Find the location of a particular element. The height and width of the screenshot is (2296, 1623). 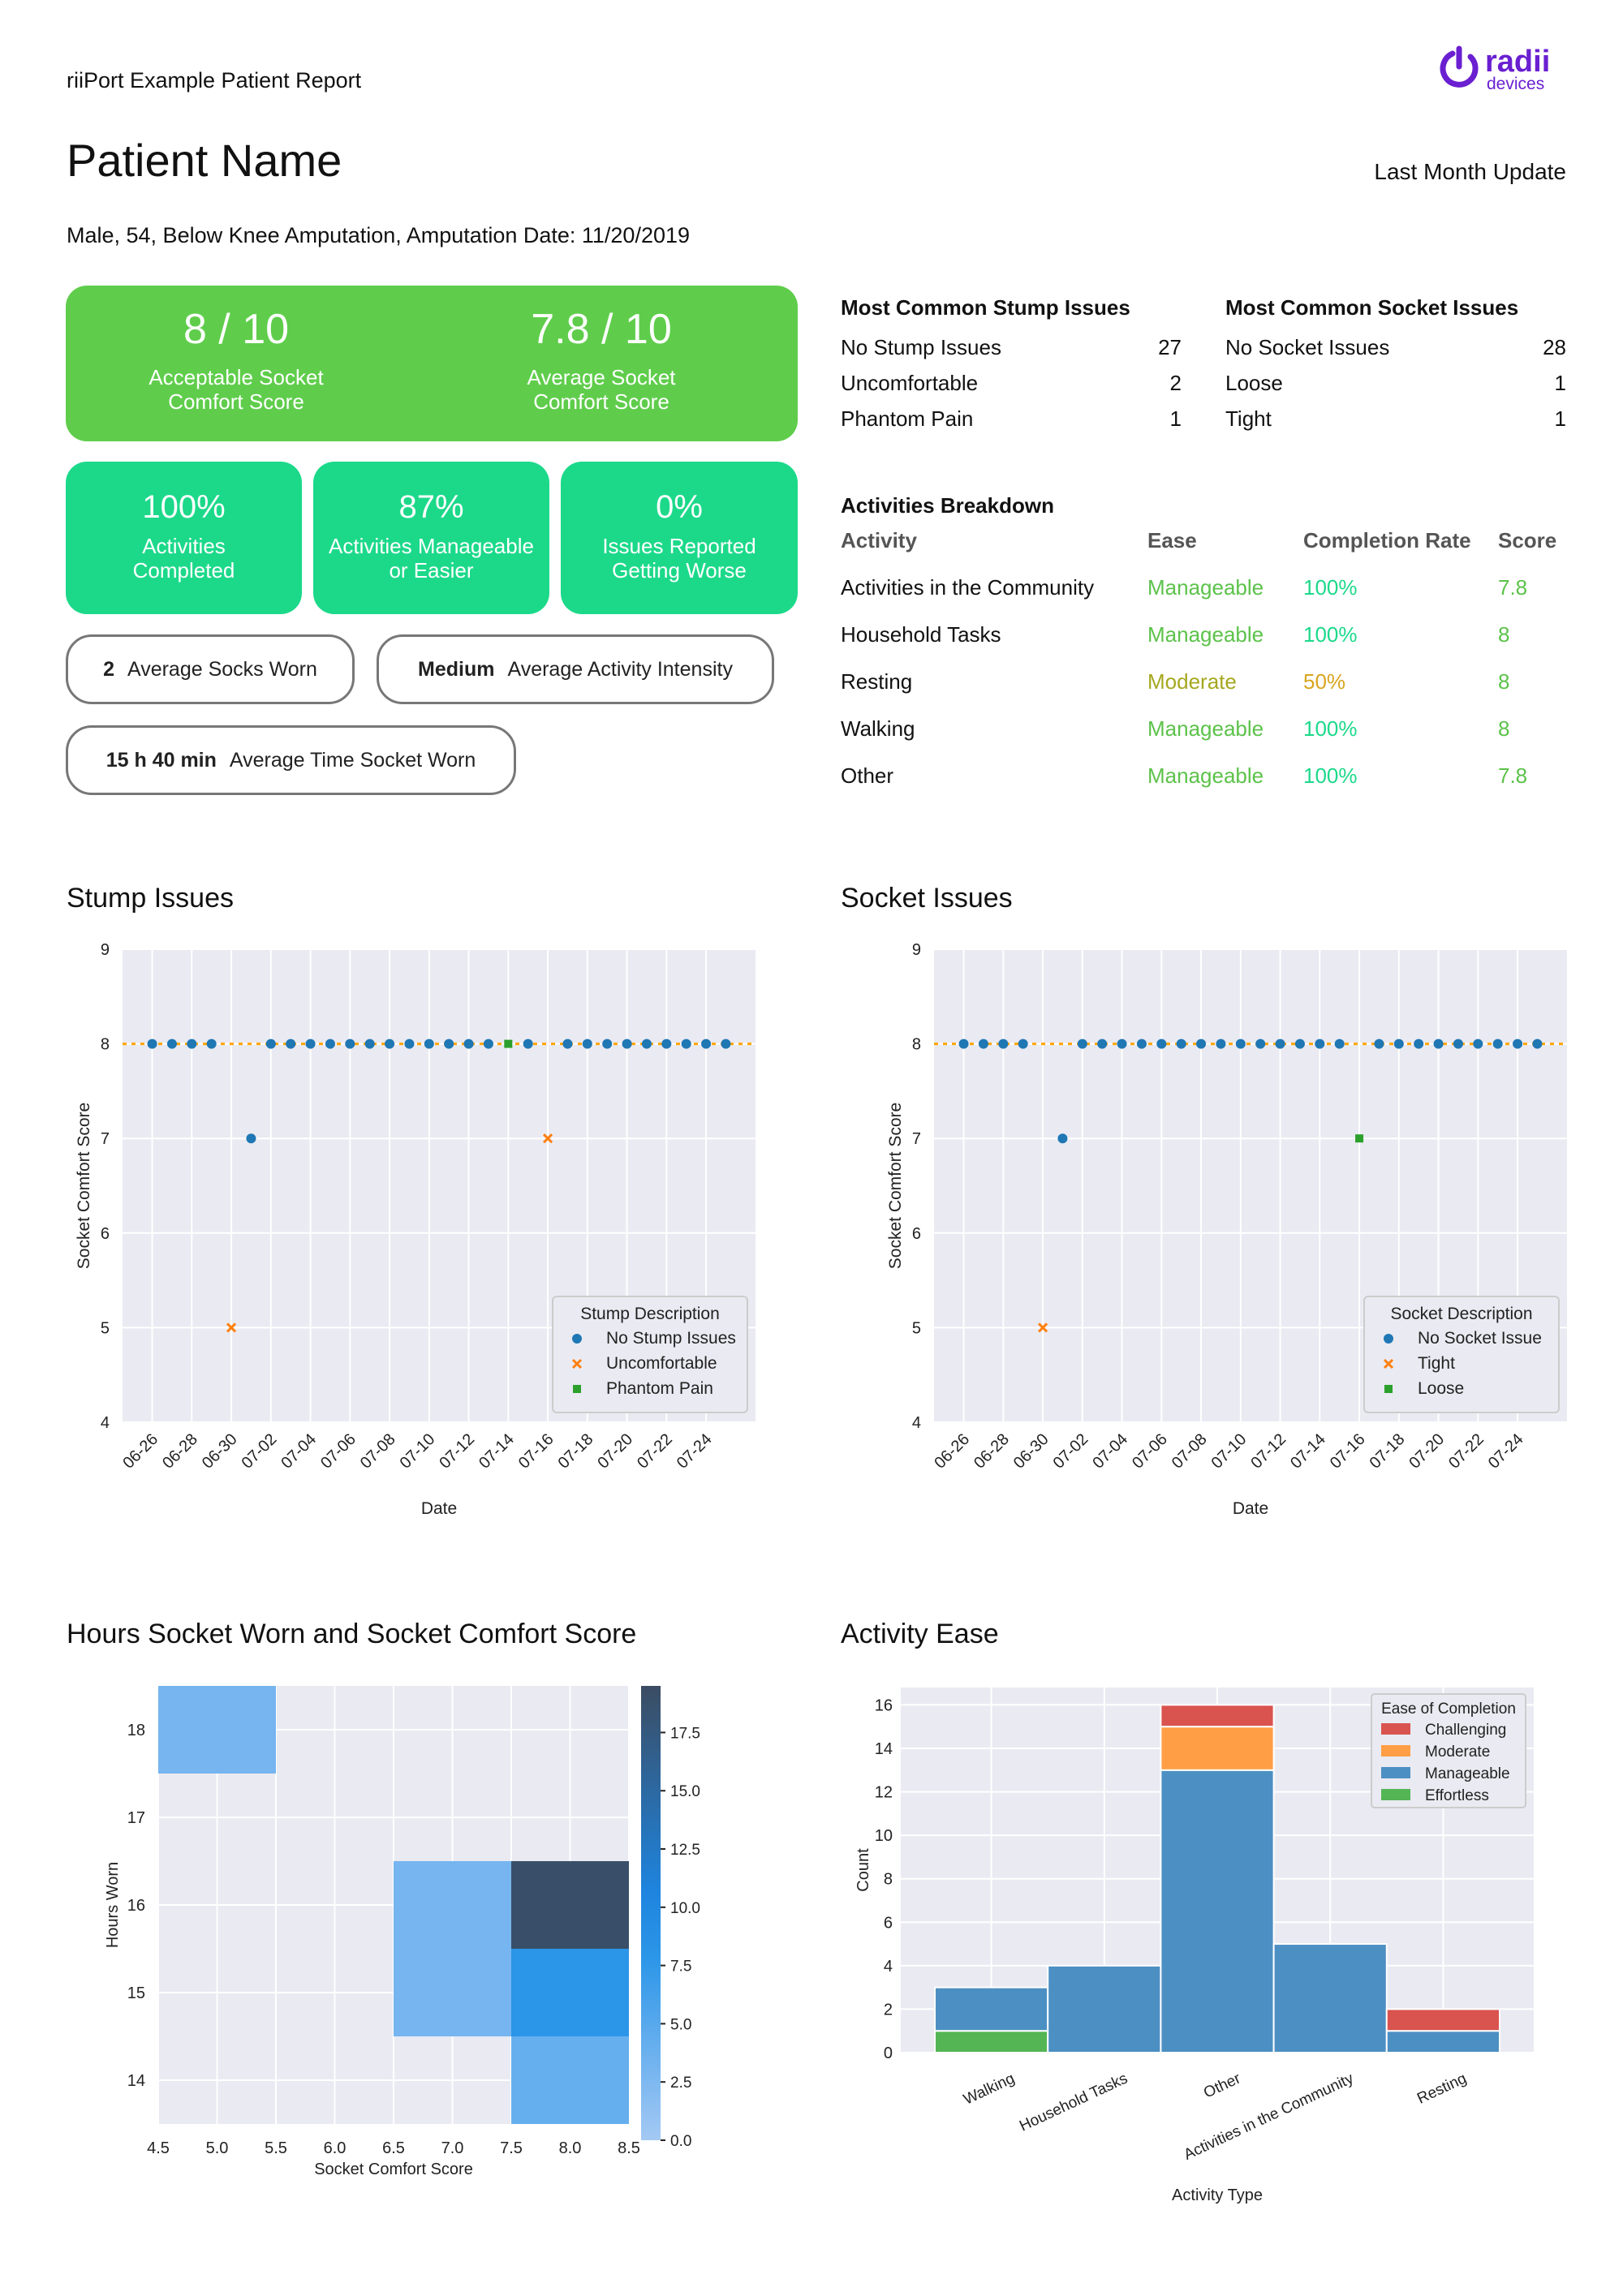

legend-label: Moderate is located at coordinates (1457, 1752).